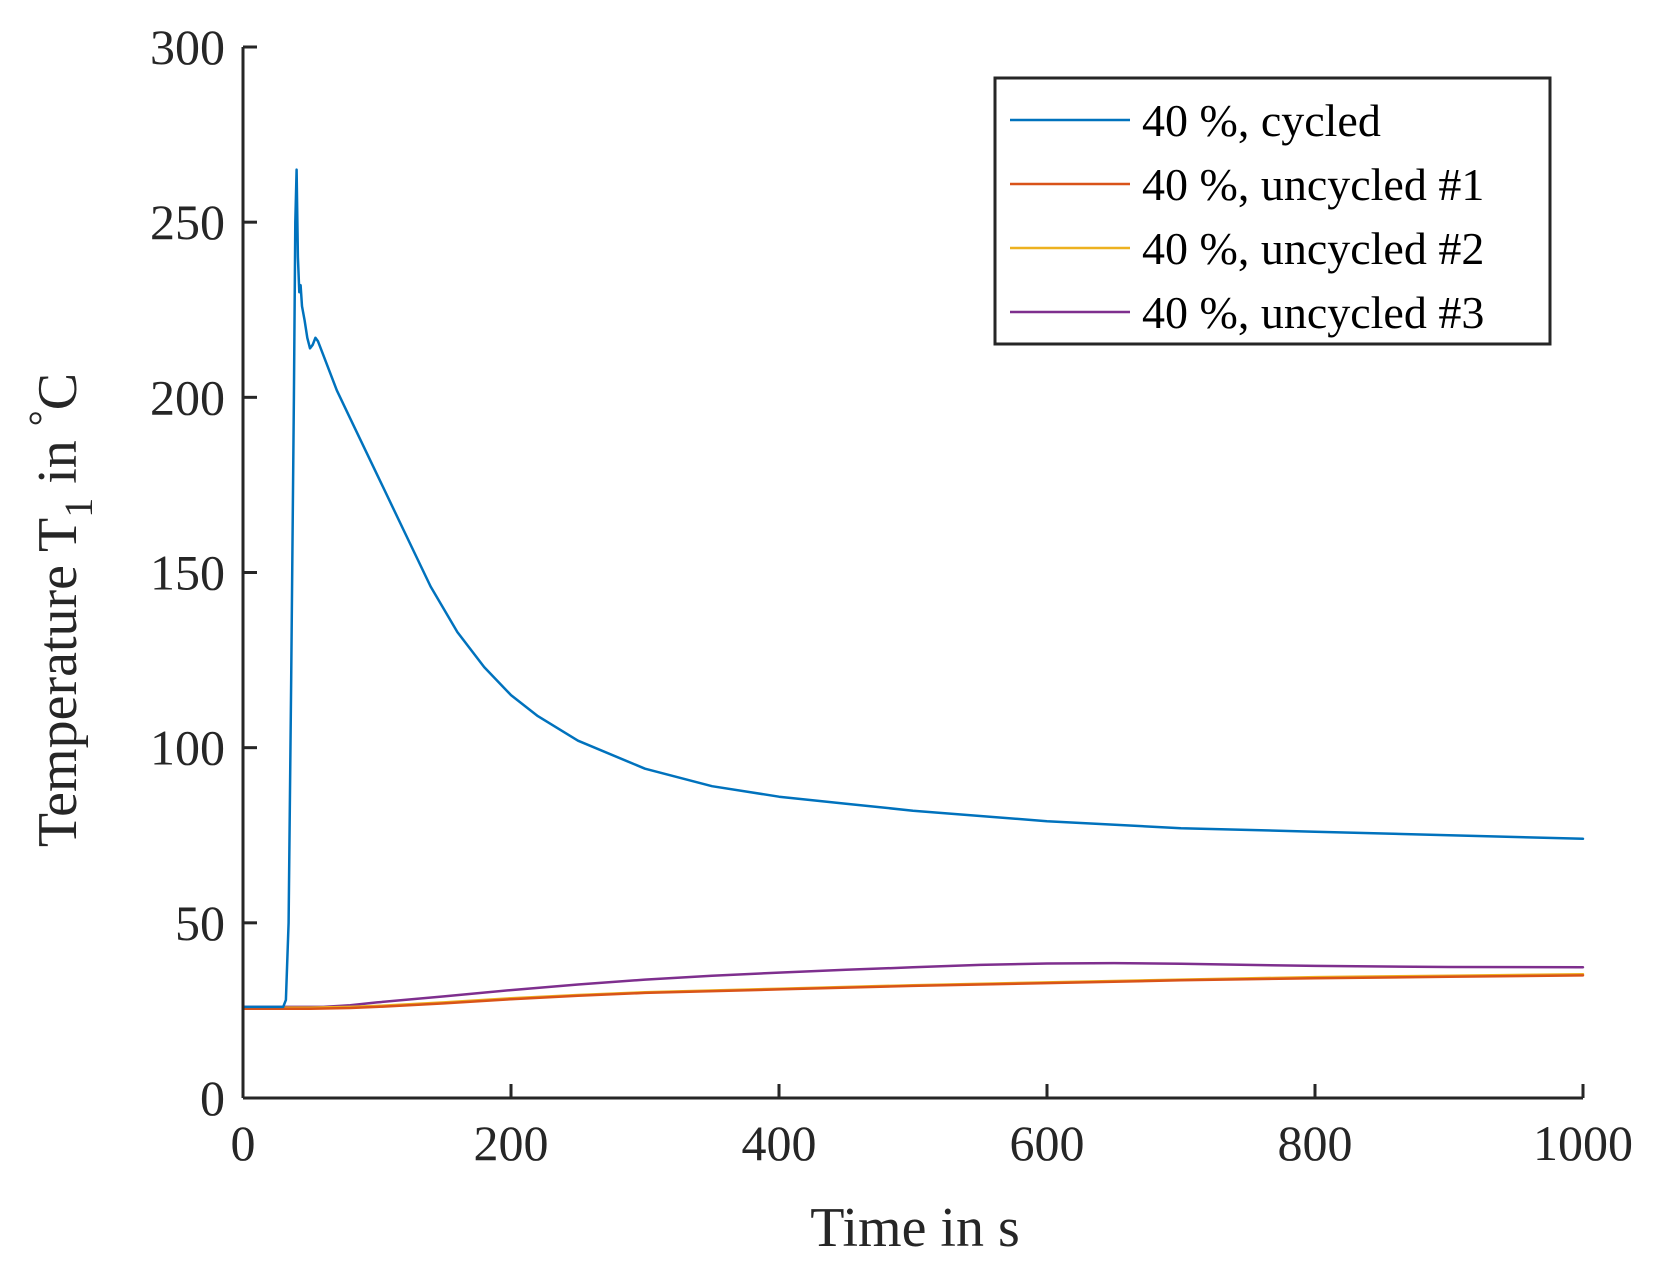 This screenshot has width=1653, height=1263. What do you see at coordinates (187, 748) in the screenshot?
I see `y-tick-label: 100` at bounding box center [187, 748].